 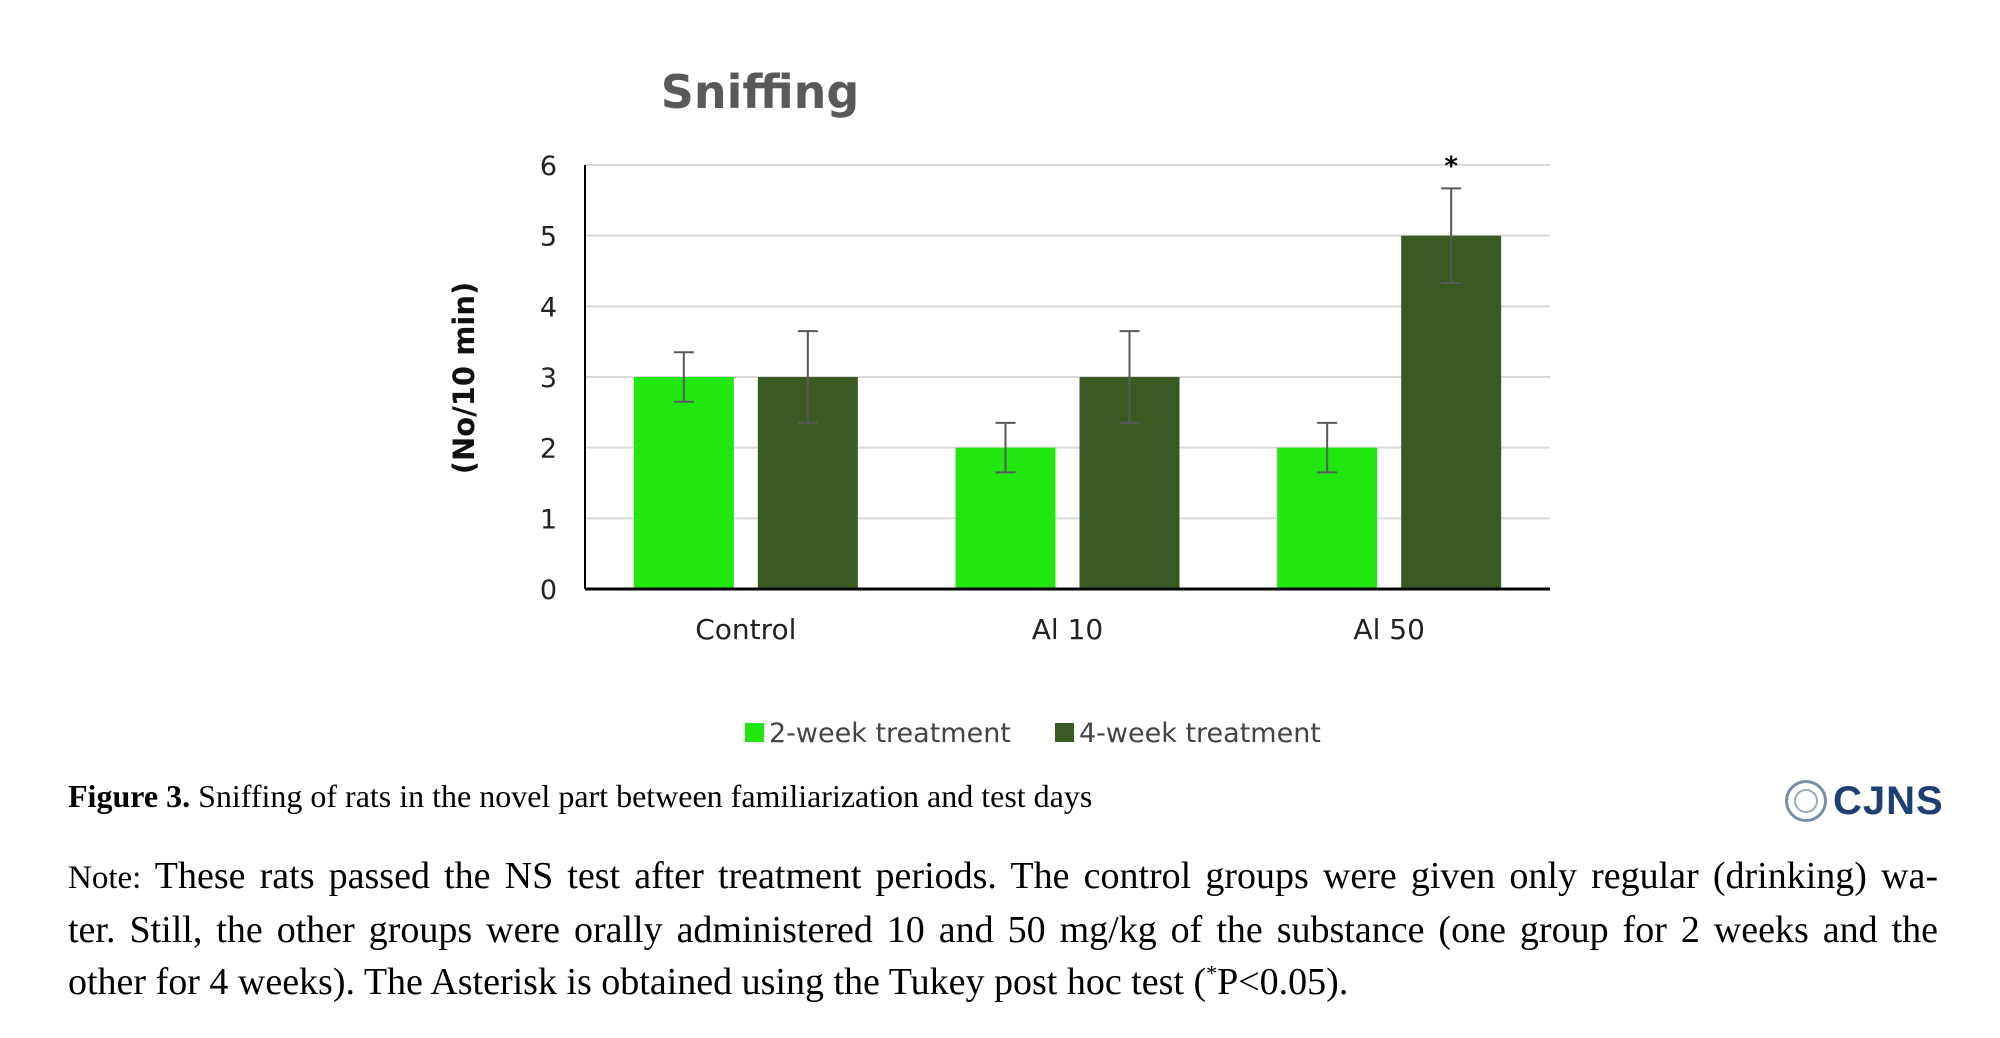 I want to click on x-category-label: Al 50, so click(x=1388, y=629).